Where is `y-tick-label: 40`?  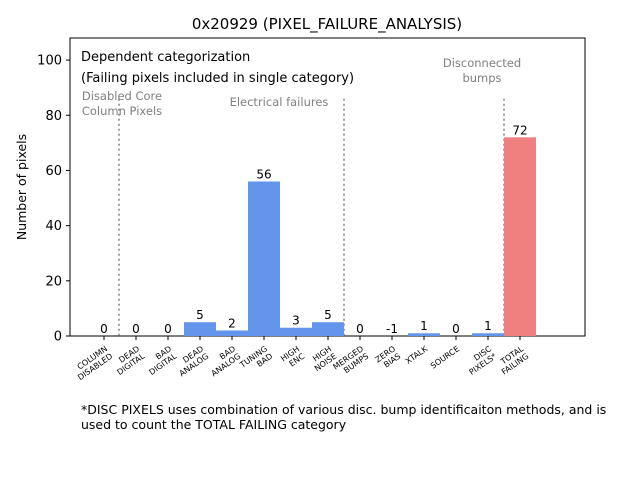
y-tick-label: 40 is located at coordinates (53, 226).